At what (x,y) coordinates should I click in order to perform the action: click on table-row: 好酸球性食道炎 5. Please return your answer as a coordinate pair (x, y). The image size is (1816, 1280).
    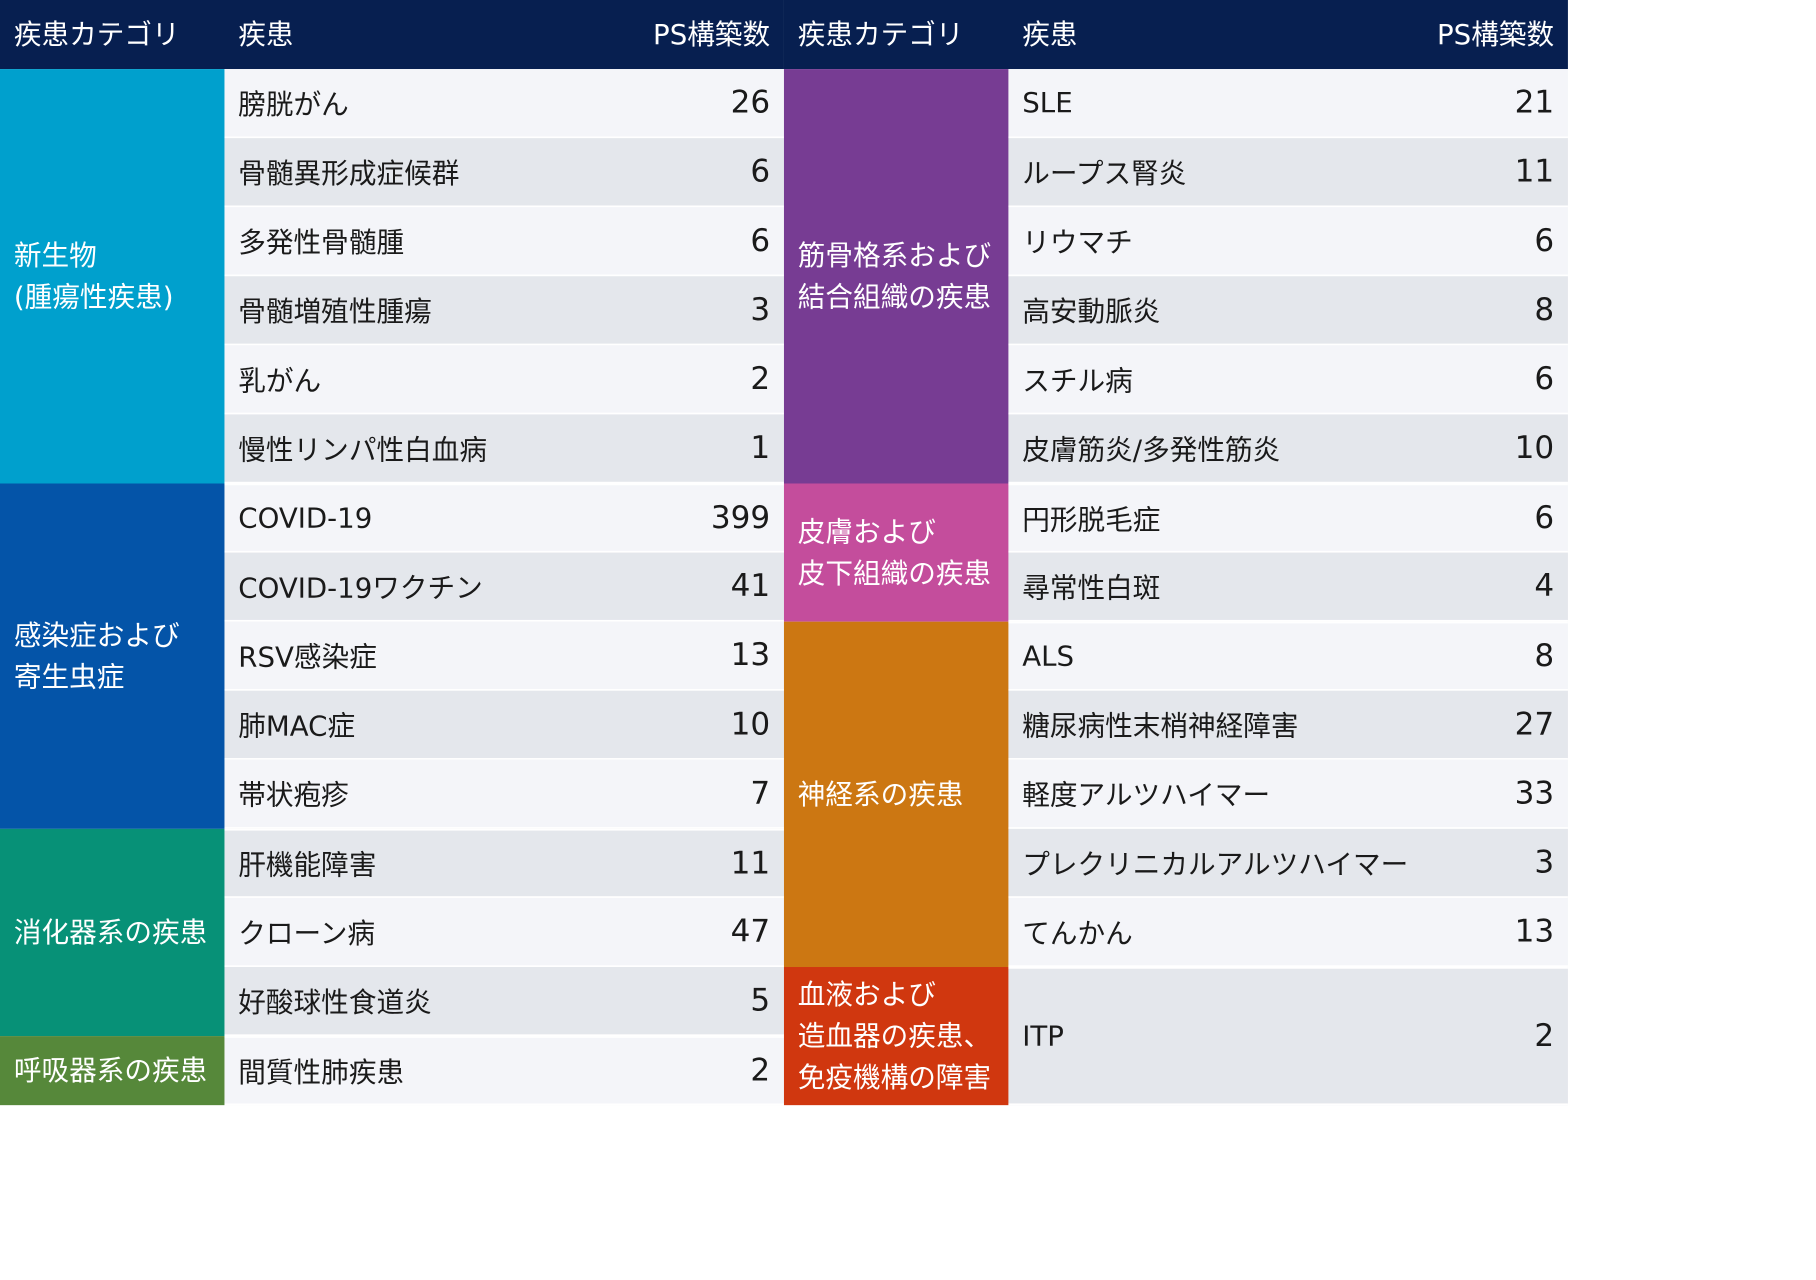
    Looking at the image, I should click on (504, 1002).